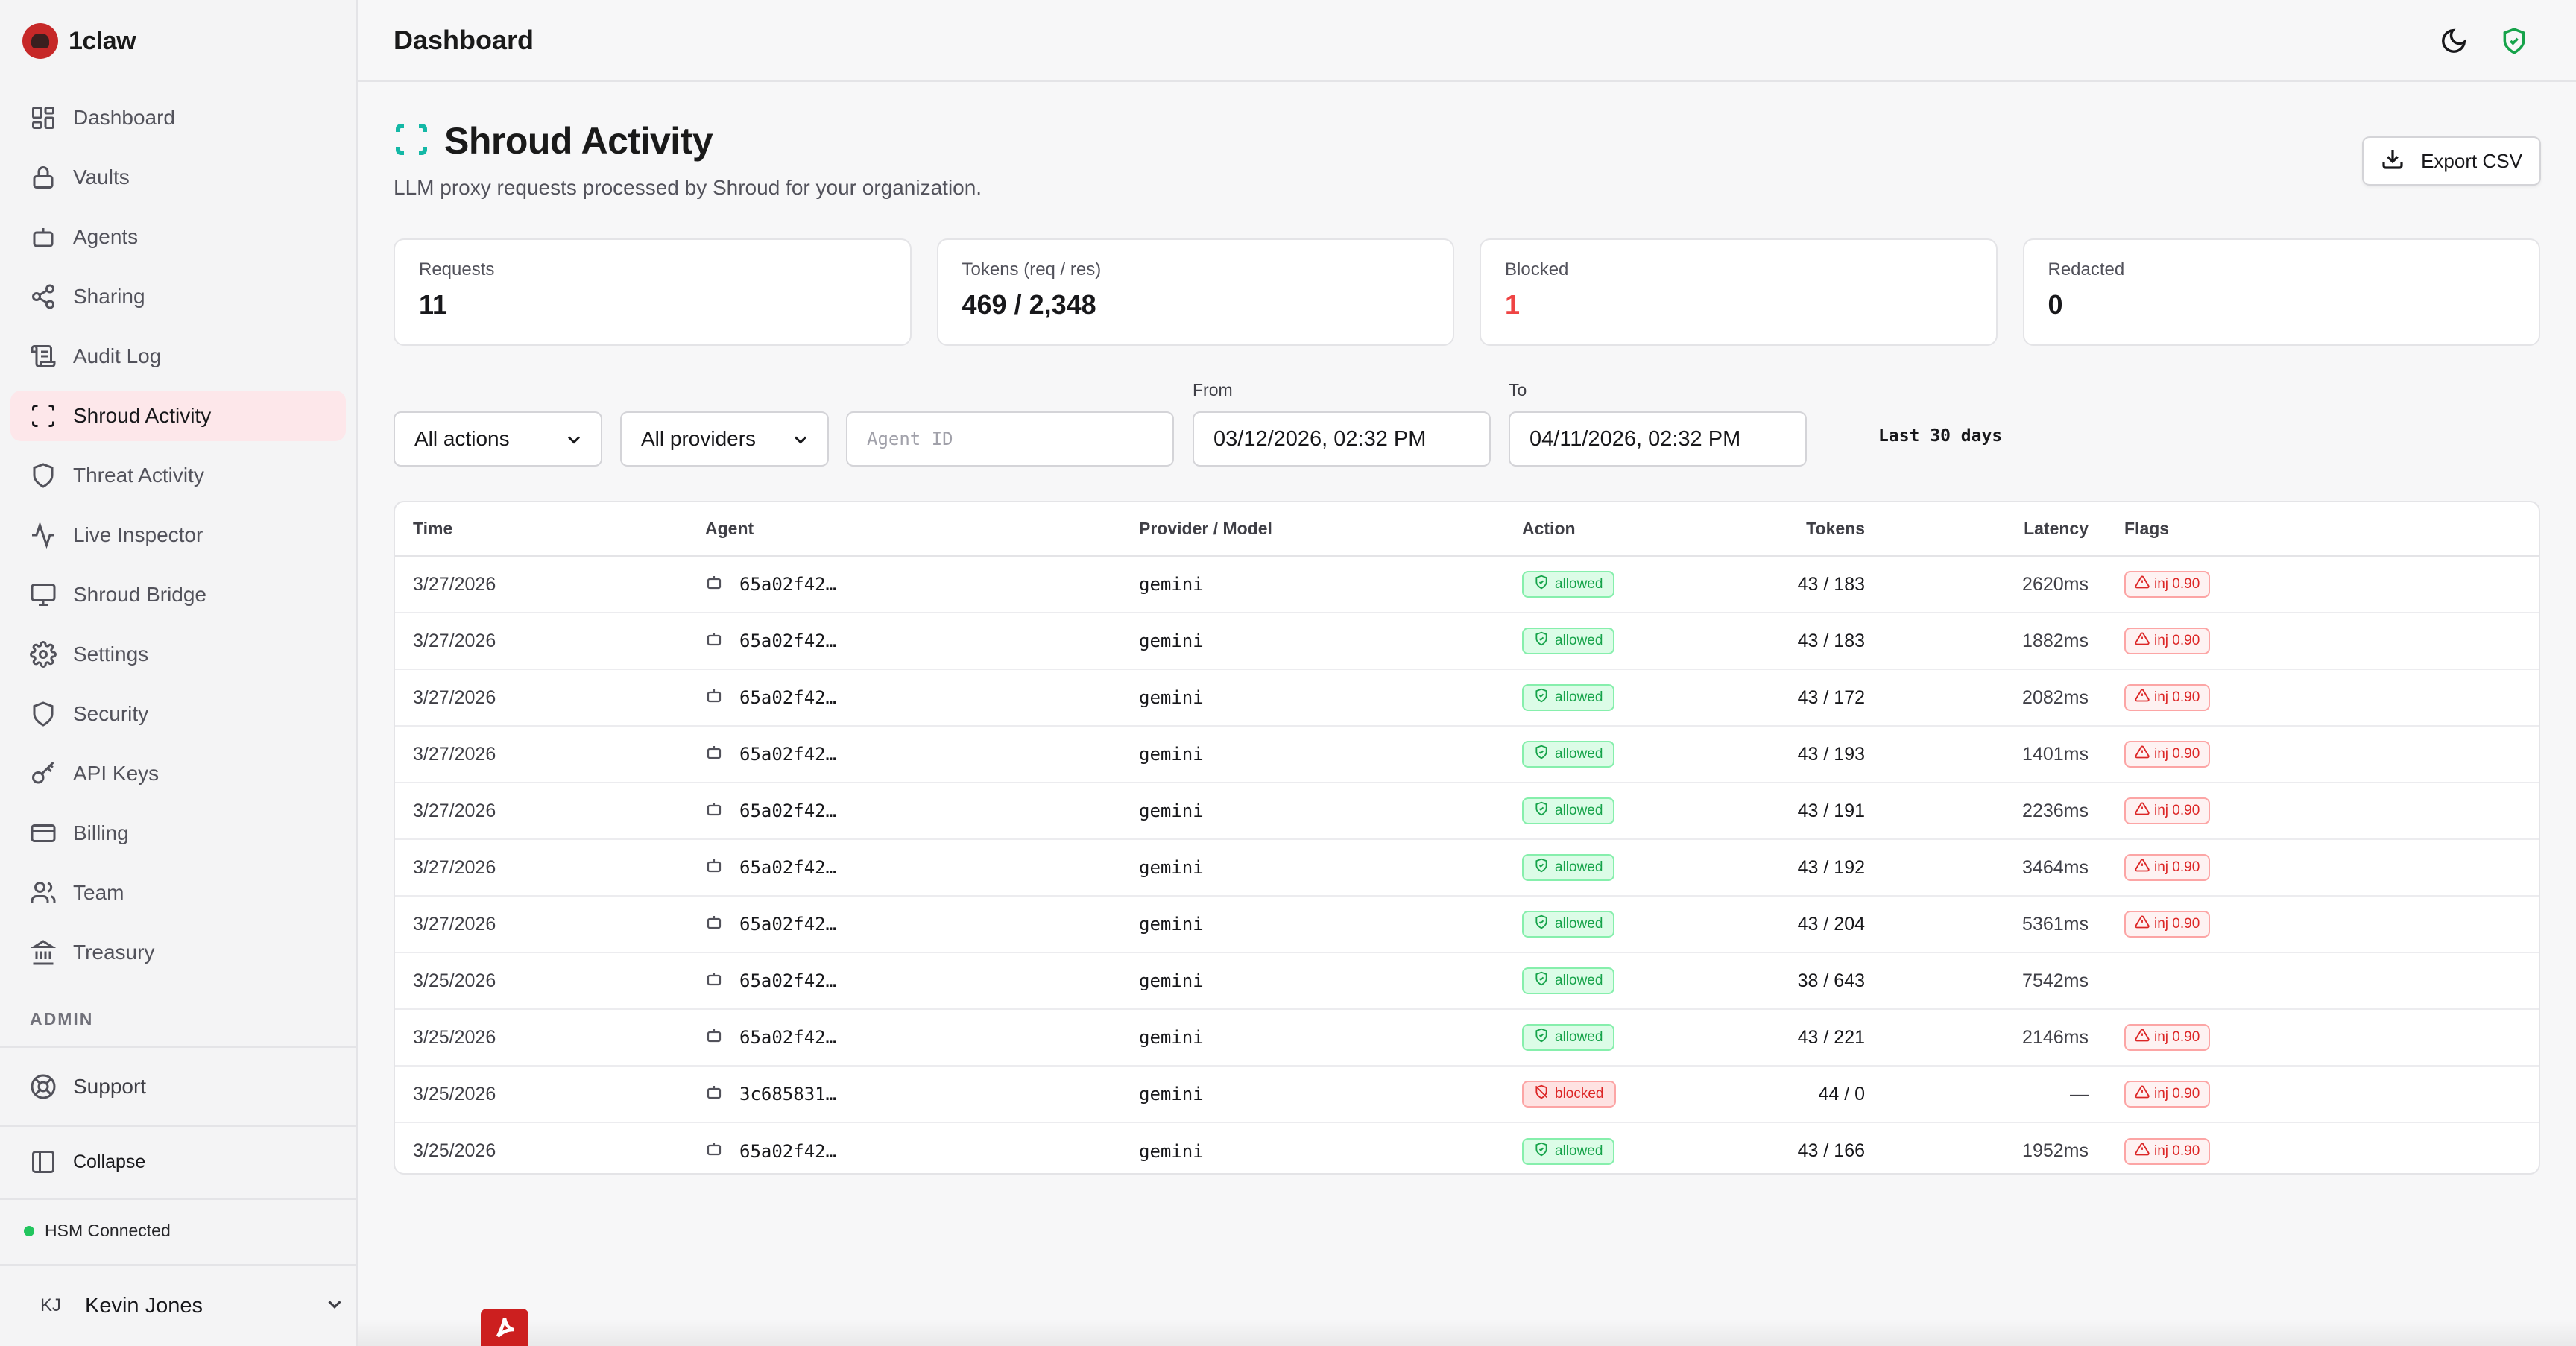  What do you see at coordinates (178, 594) in the screenshot?
I see `sidebar-item-shroud-bridge: Shroud Bridge` at bounding box center [178, 594].